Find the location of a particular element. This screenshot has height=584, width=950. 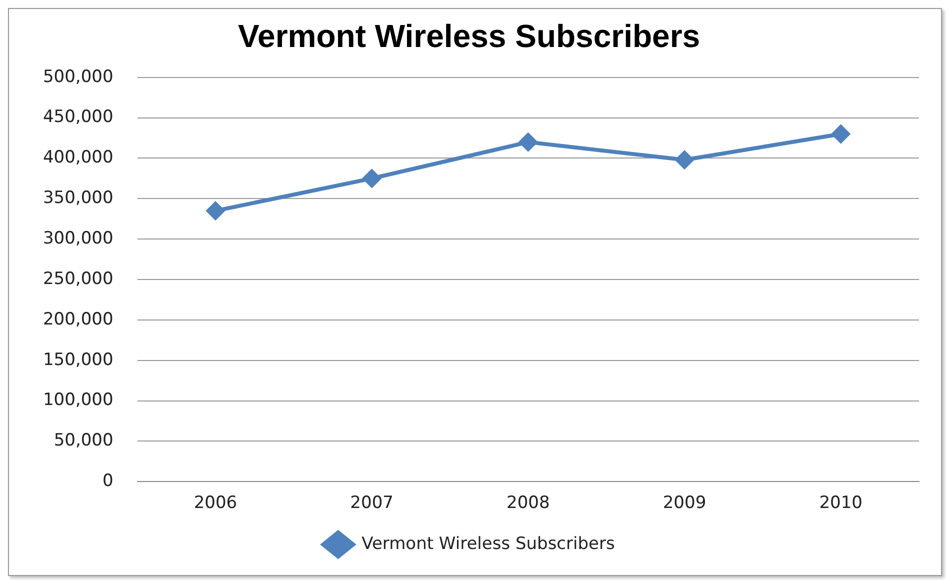

x-tick-label: 2010 is located at coordinates (840, 503).